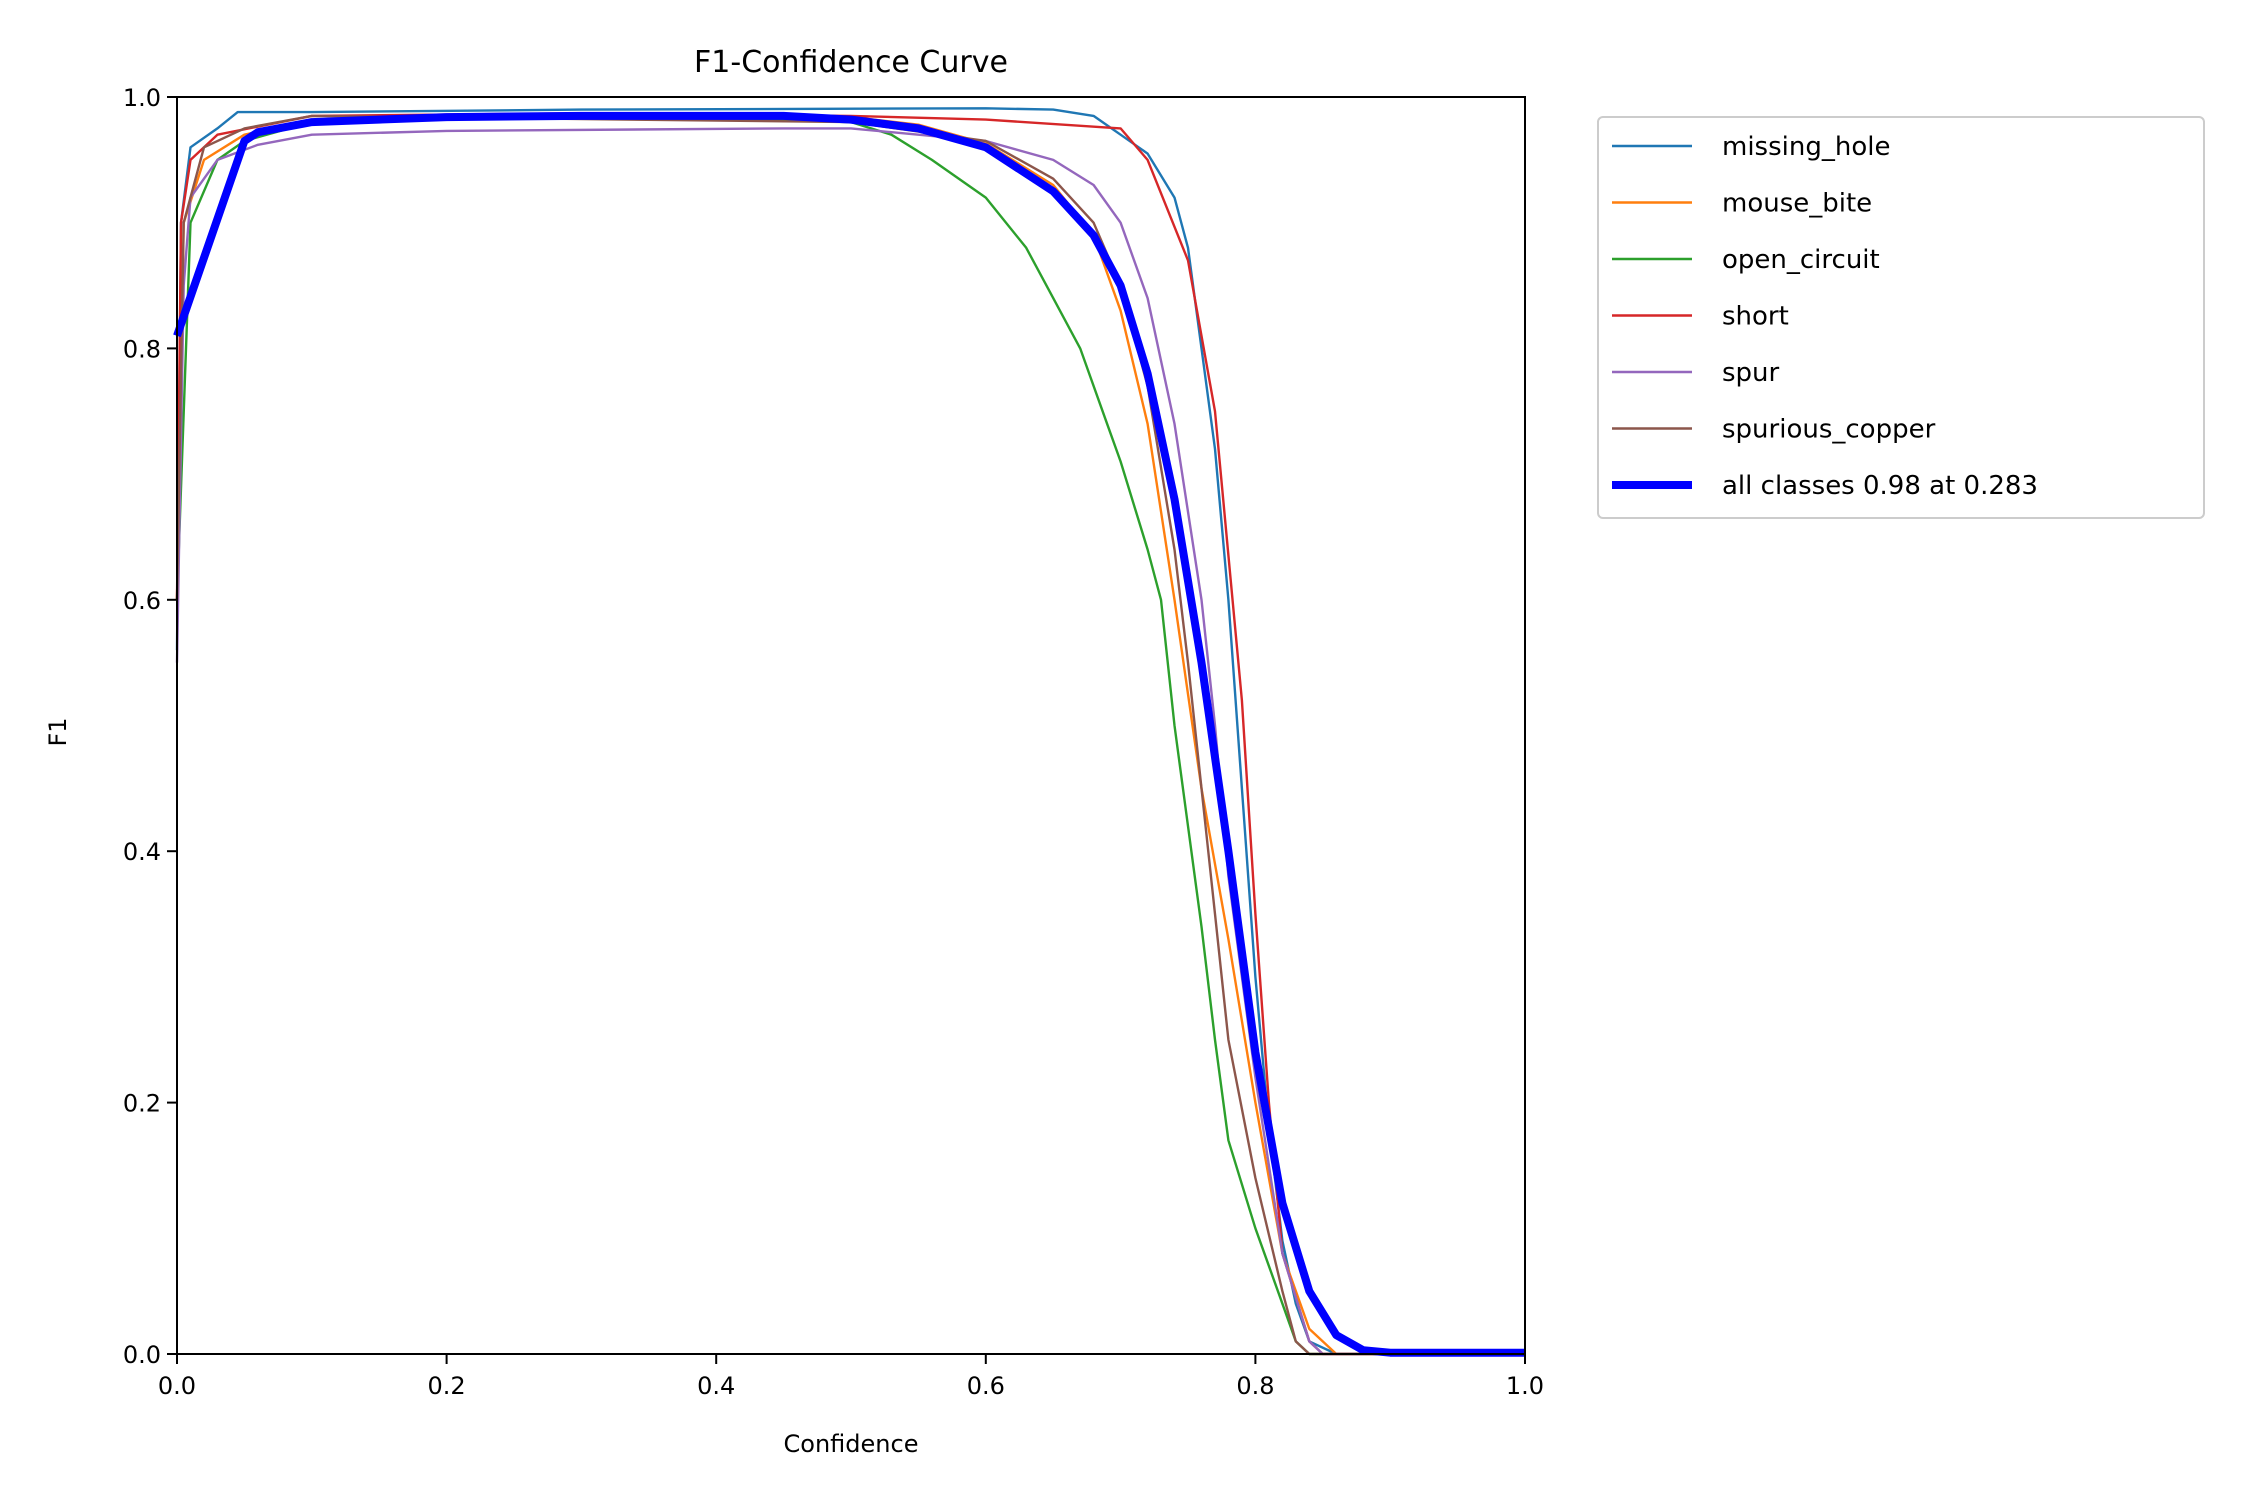 This screenshot has width=2250, height=1500. I want to click on legend-label: spurious_copper, so click(1829, 430).